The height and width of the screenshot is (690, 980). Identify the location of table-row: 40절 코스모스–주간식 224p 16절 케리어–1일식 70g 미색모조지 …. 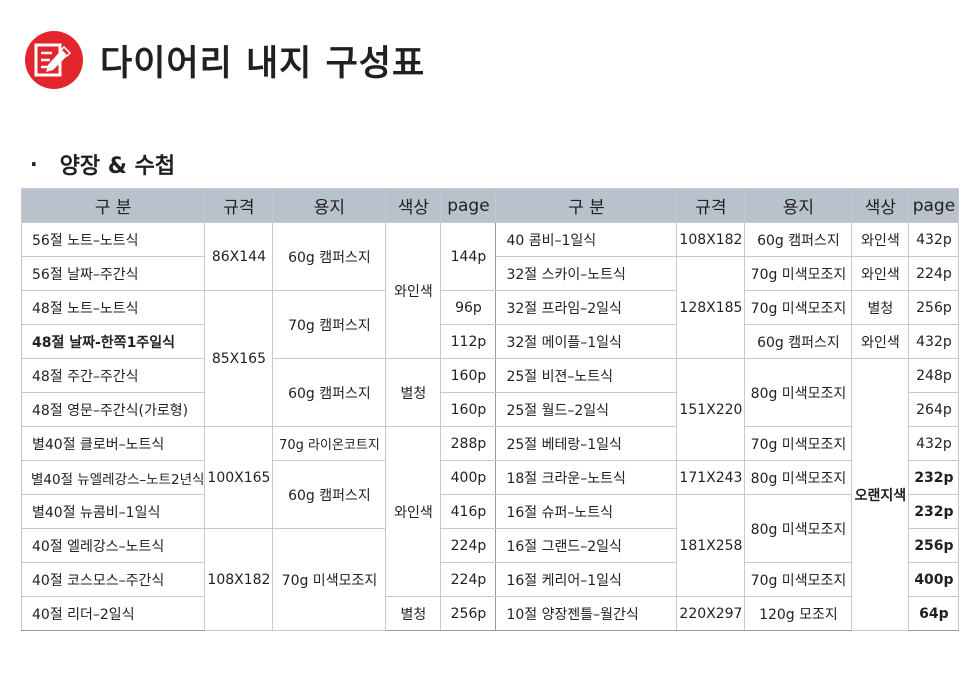
(490, 579).